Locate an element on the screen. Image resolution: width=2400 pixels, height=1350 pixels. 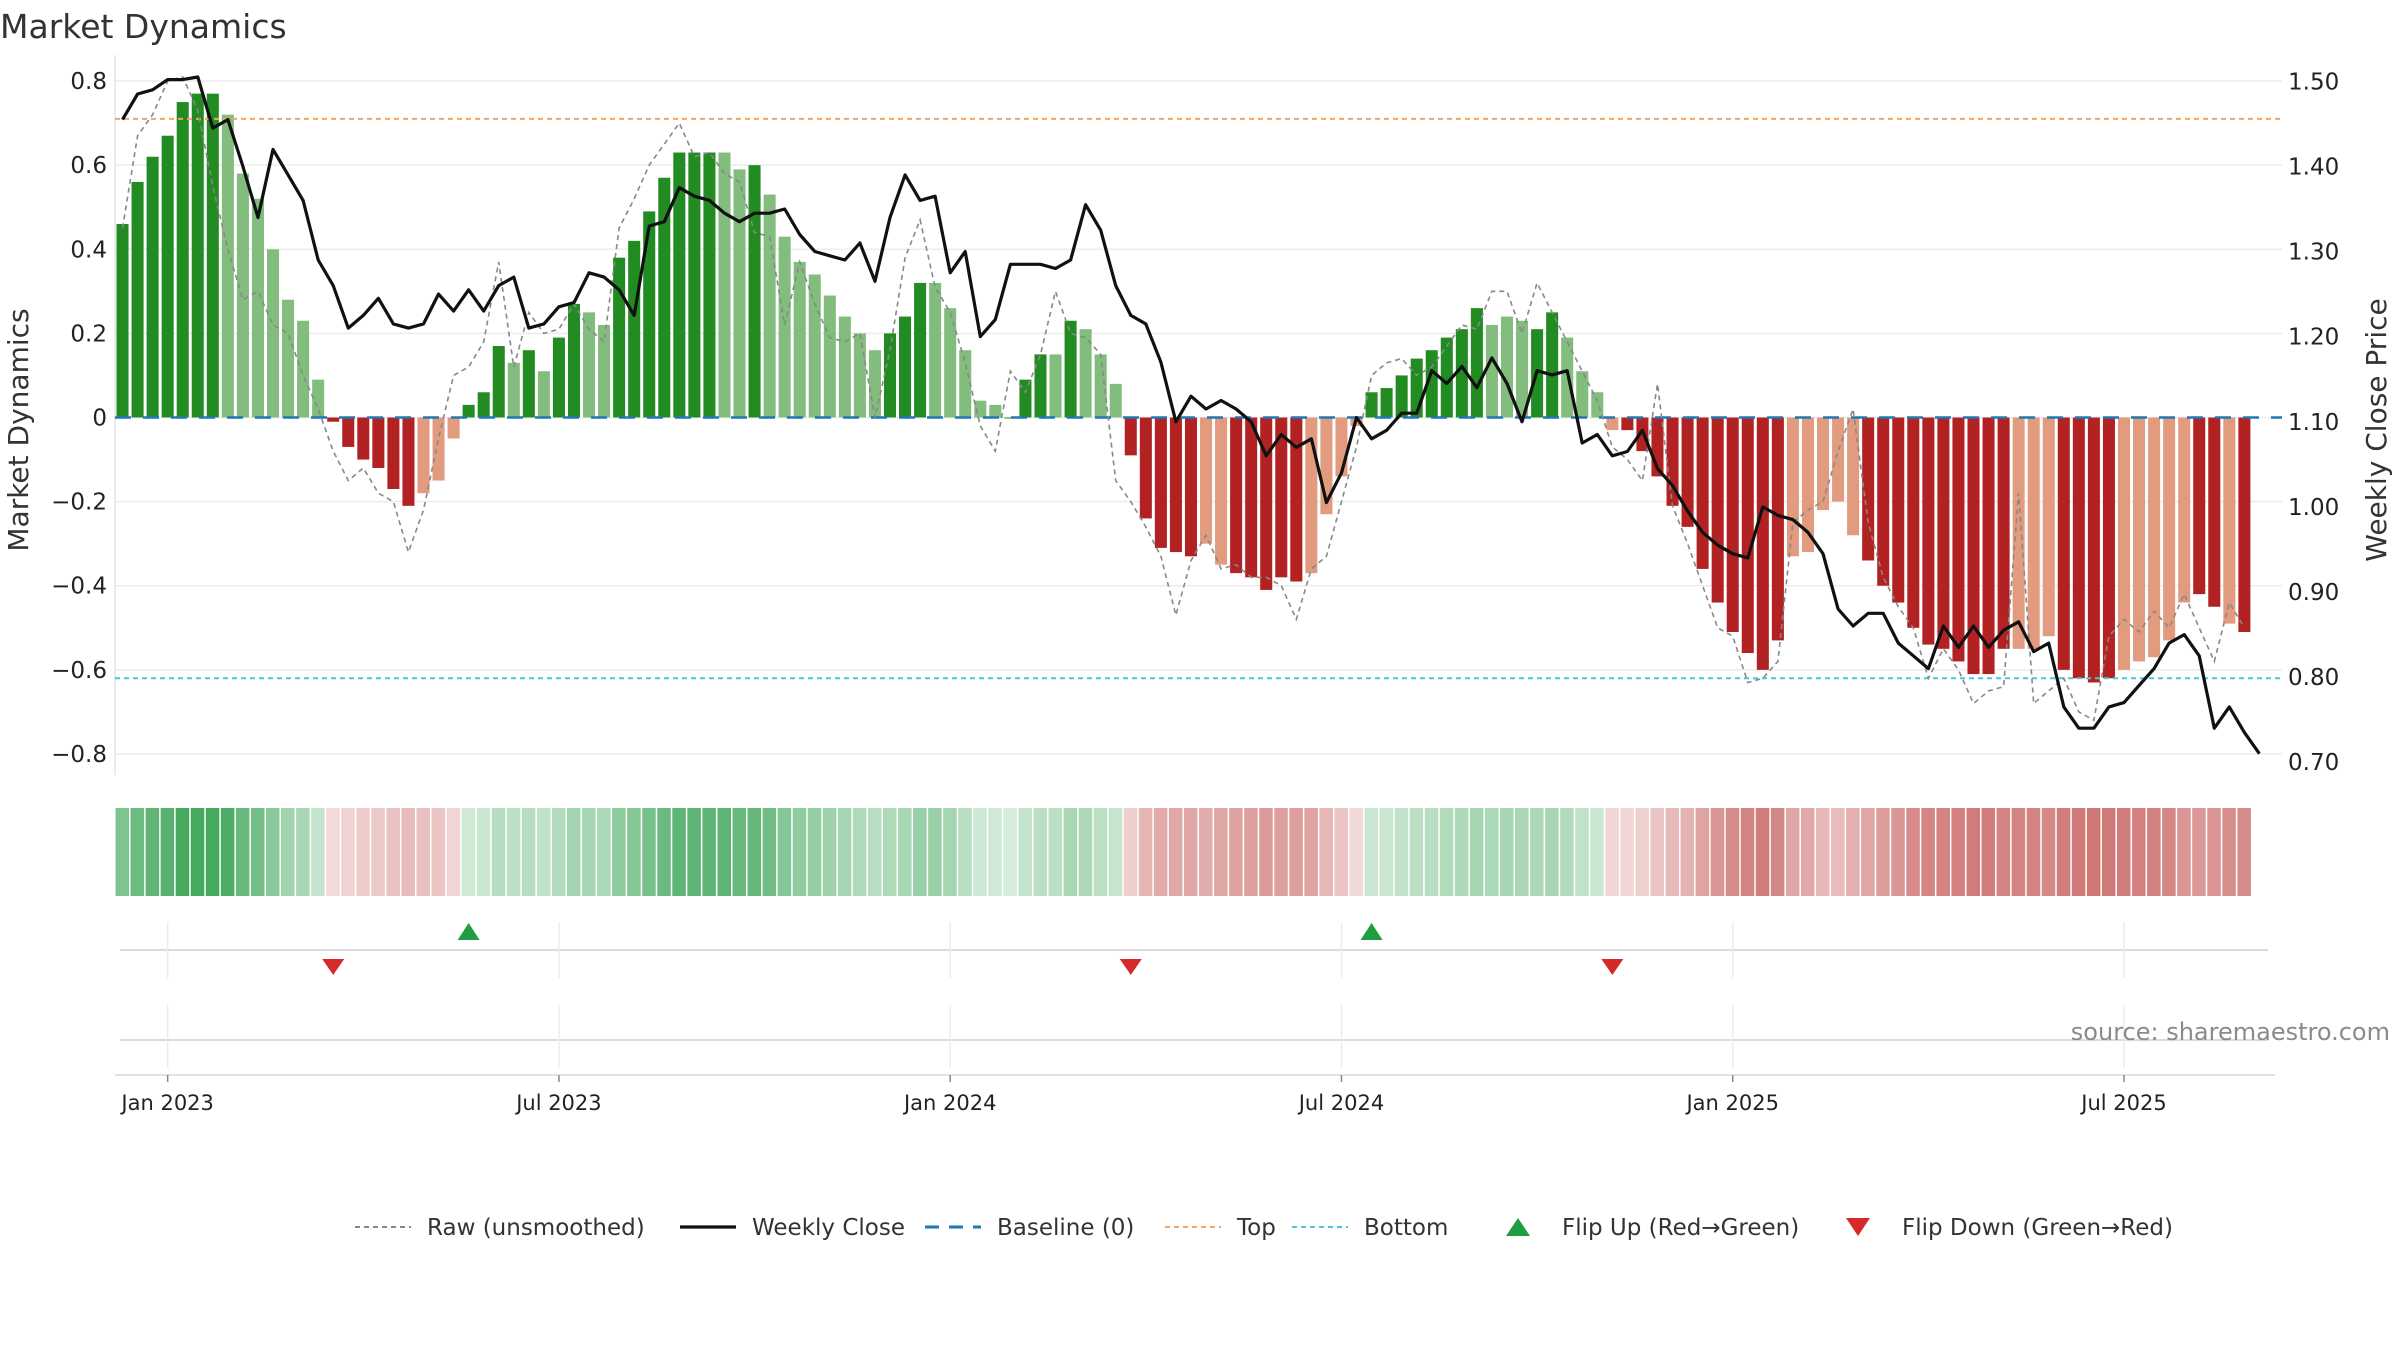
y2-tick-label: 1.10 is located at coordinates (2313, 423).